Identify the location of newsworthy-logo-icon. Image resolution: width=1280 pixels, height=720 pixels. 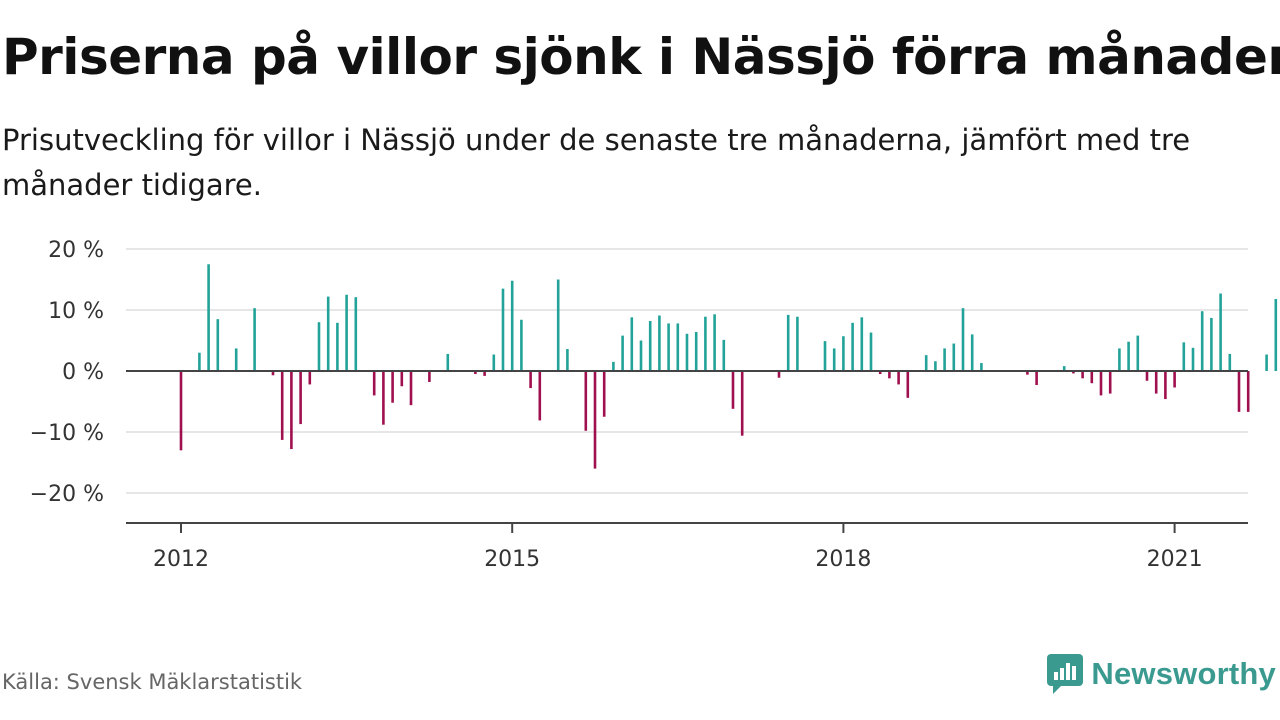
(1065, 674).